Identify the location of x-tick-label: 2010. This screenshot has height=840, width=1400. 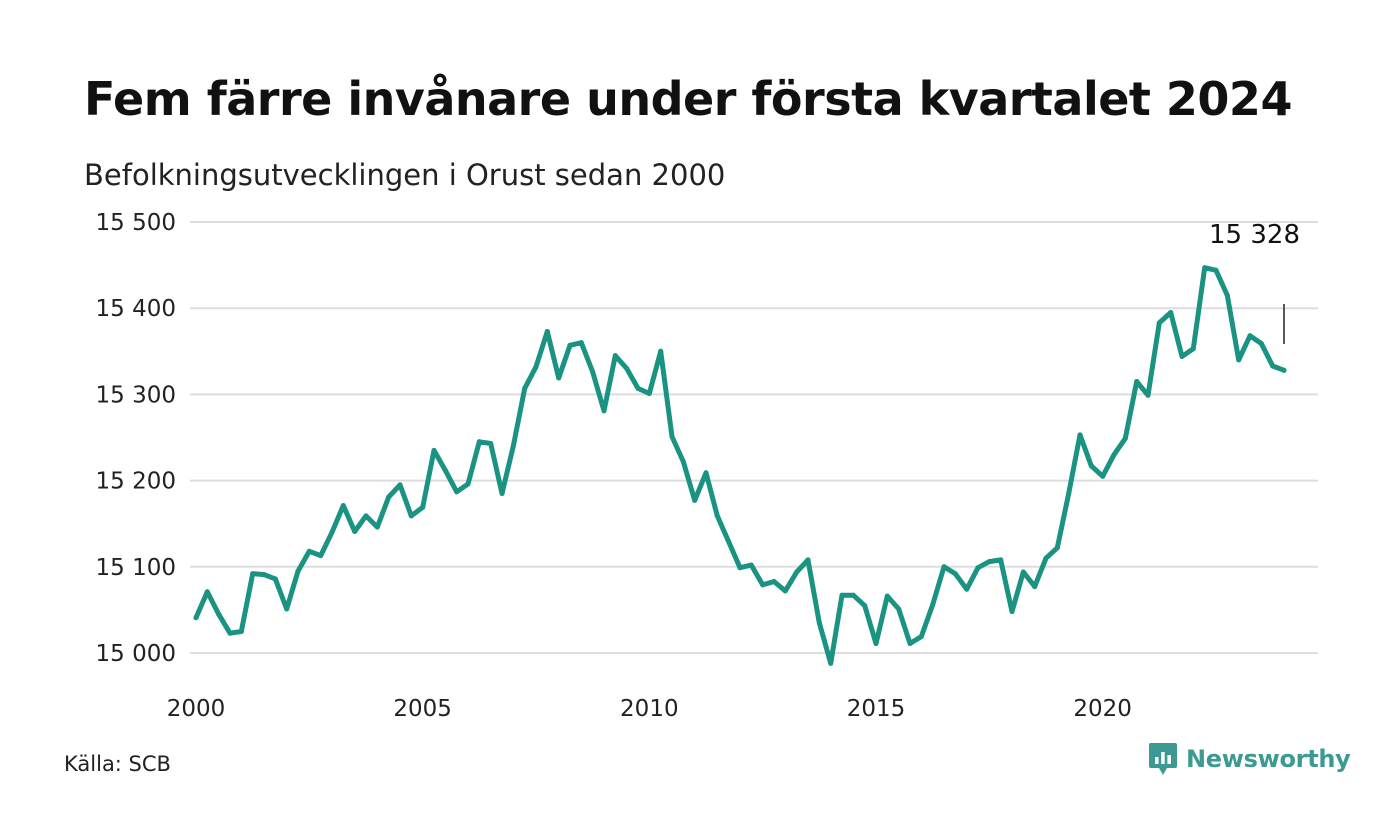
(649, 709).